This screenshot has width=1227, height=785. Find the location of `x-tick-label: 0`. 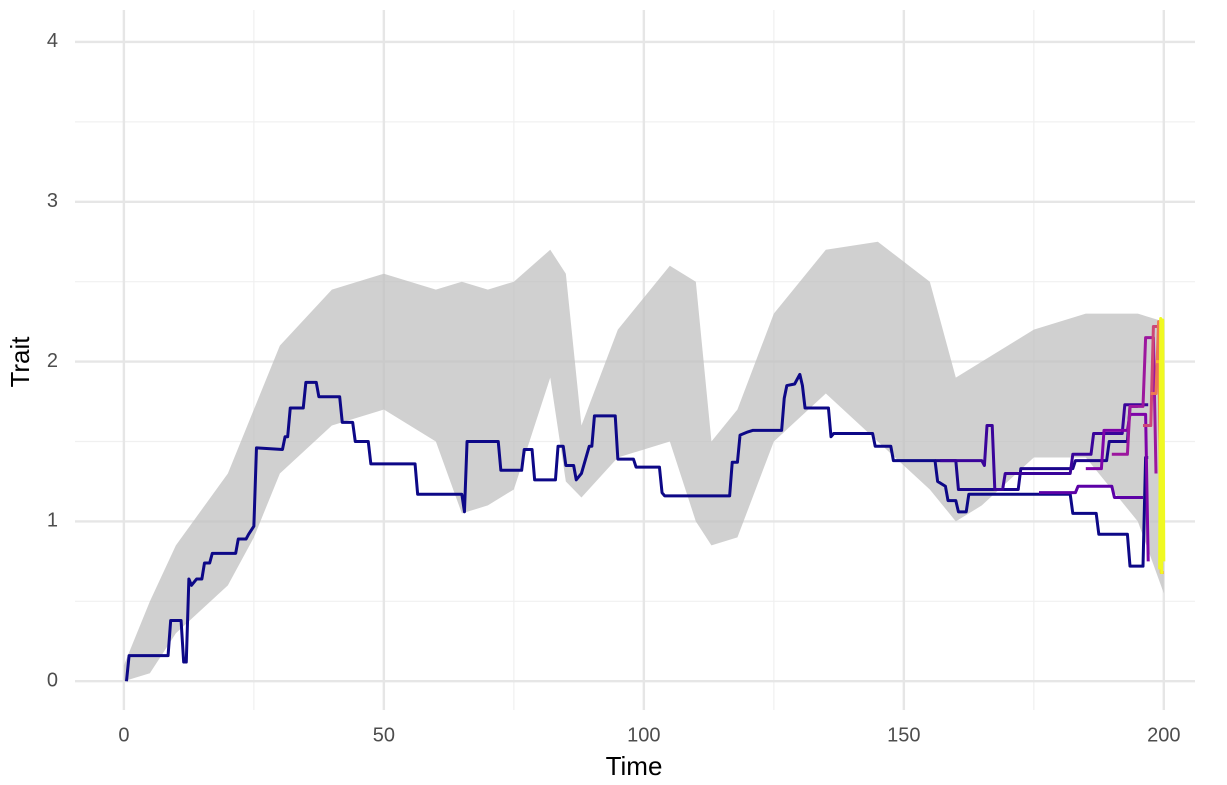

x-tick-label: 0 is located at coordinates (123, 735).